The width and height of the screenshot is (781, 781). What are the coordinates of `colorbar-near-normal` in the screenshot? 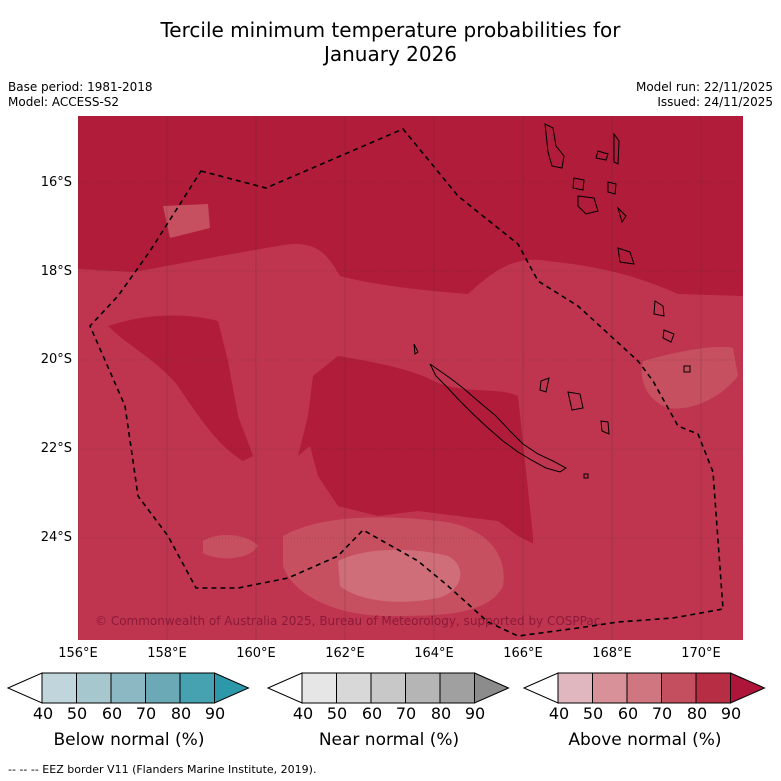 It's located at (388, 688).